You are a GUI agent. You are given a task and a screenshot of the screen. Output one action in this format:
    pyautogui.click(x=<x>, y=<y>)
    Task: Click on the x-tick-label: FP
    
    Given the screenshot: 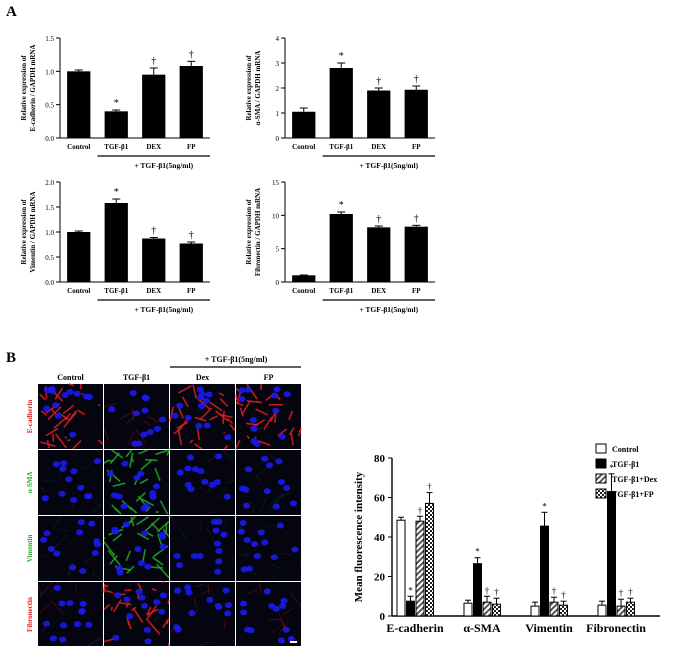 What is the action you would take?
    pyautogui.click(x=191, y=147)
    